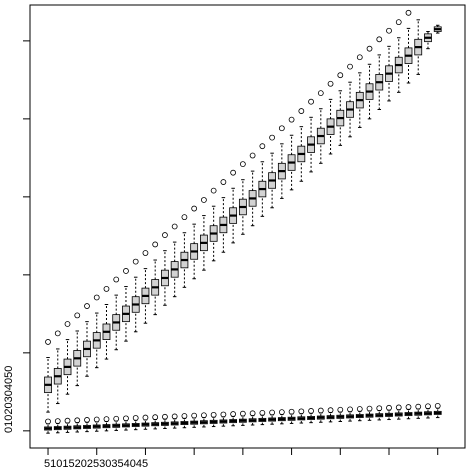  What do you see at coordinates (47, 464) in the screenshot?
I see `x-tick-label: 5` at bounding box center [47, 464].